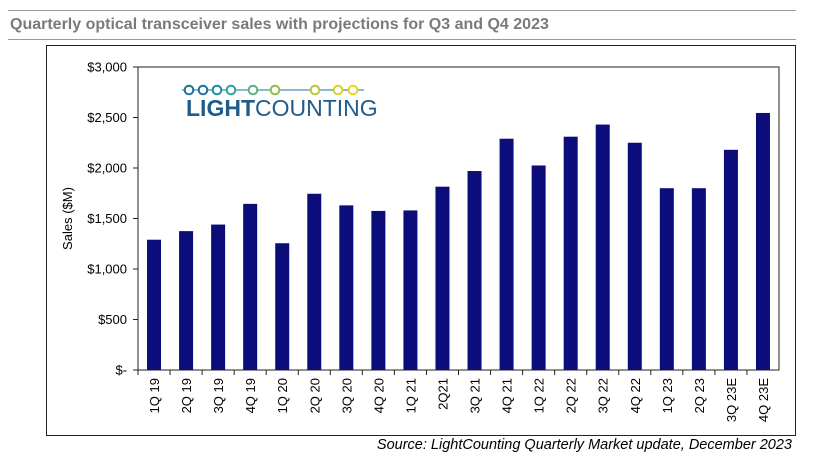 This screenshot has height=464, width=826. What do you see at coordinates (410, 395) in the screenshot?
I see `x-tick-label: 1Q 21` at bounding box center [410, 395].